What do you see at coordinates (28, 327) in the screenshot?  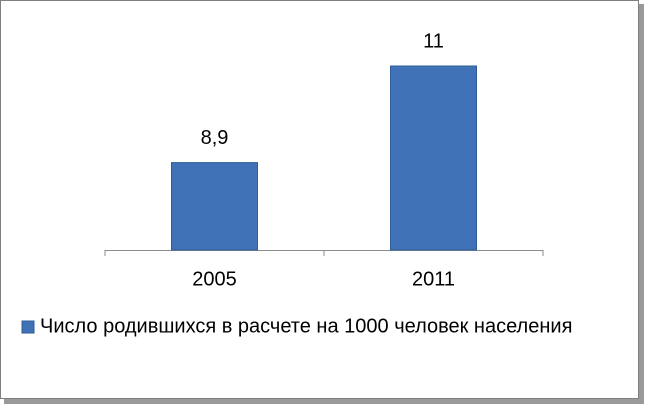 I see `legend-swatch` at bounding box center [28, 327].